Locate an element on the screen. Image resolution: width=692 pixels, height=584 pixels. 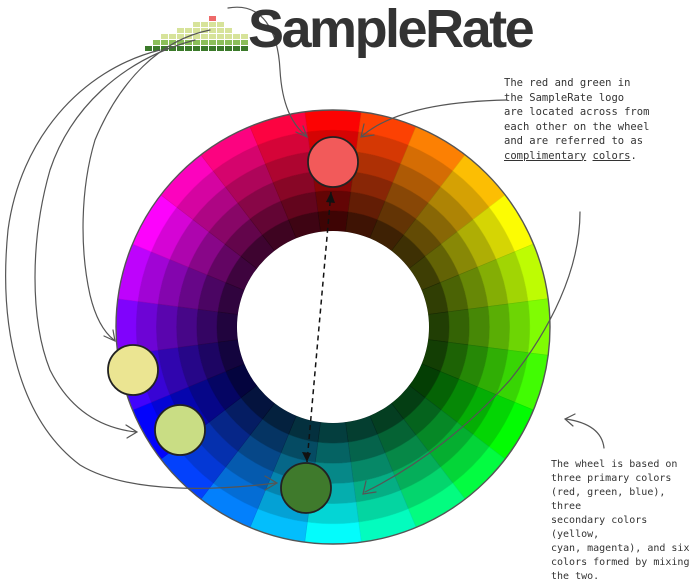
annotation-line: secondary colors (yellow, is located at coordinates (599, 527).